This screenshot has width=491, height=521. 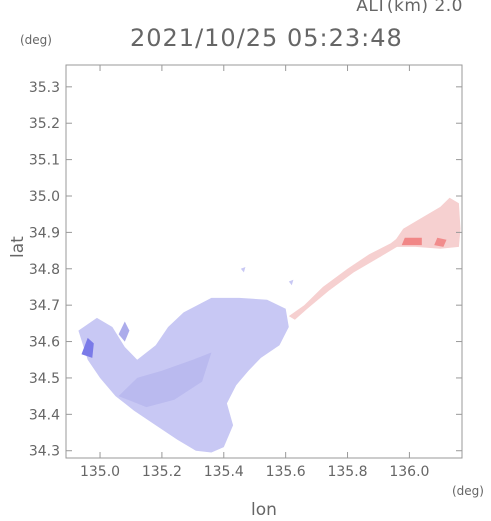 What do you see at coordinates (124, 331) in the screenshot?
I see `echo-strong-north` at bounding box center [124, 331].